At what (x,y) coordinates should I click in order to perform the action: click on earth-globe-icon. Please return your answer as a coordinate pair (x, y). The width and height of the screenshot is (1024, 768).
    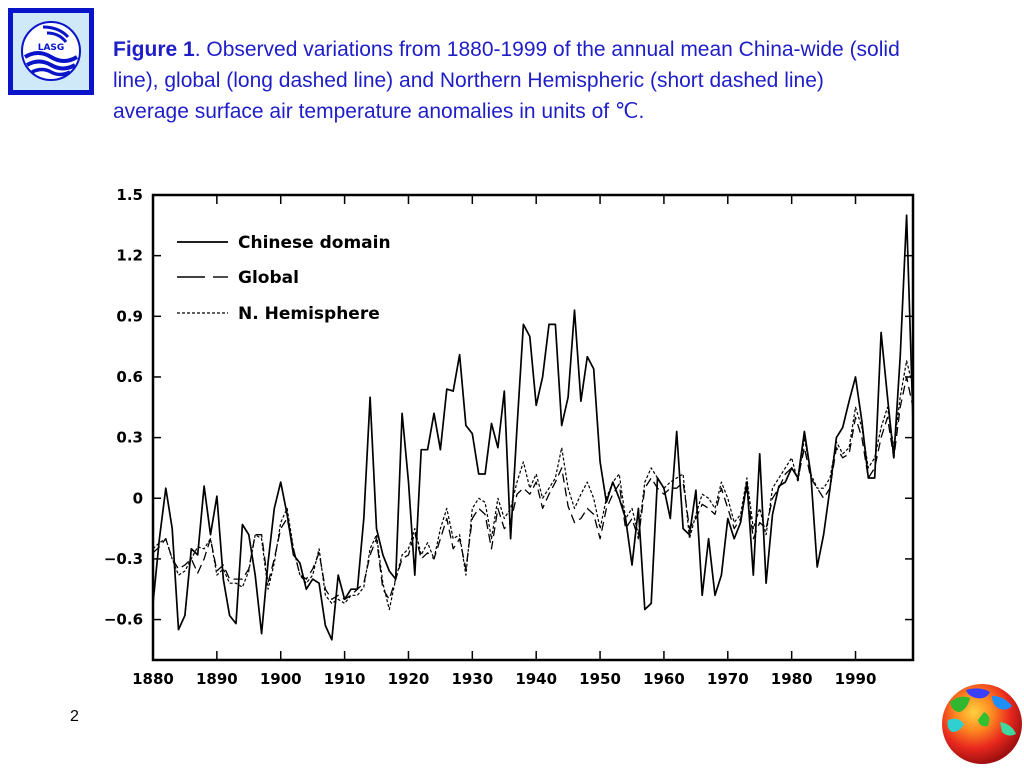
    Looking at the image, I should click on (982, 724).